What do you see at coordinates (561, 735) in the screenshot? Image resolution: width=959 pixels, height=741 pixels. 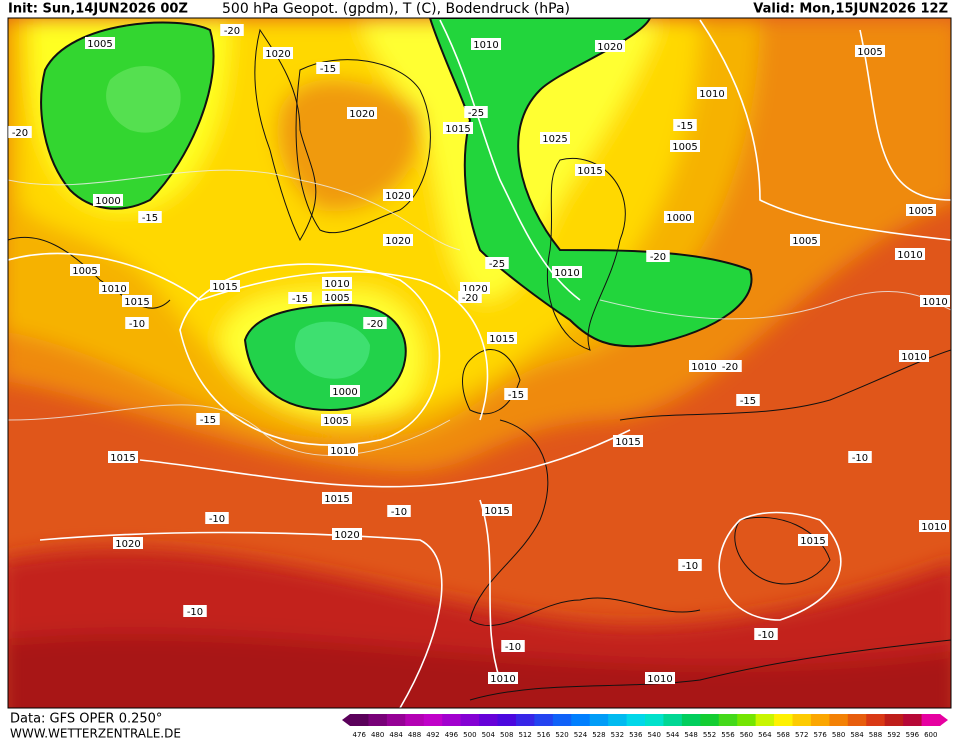 I see `colorbar-label: 520` at bounding box center [561, 735].